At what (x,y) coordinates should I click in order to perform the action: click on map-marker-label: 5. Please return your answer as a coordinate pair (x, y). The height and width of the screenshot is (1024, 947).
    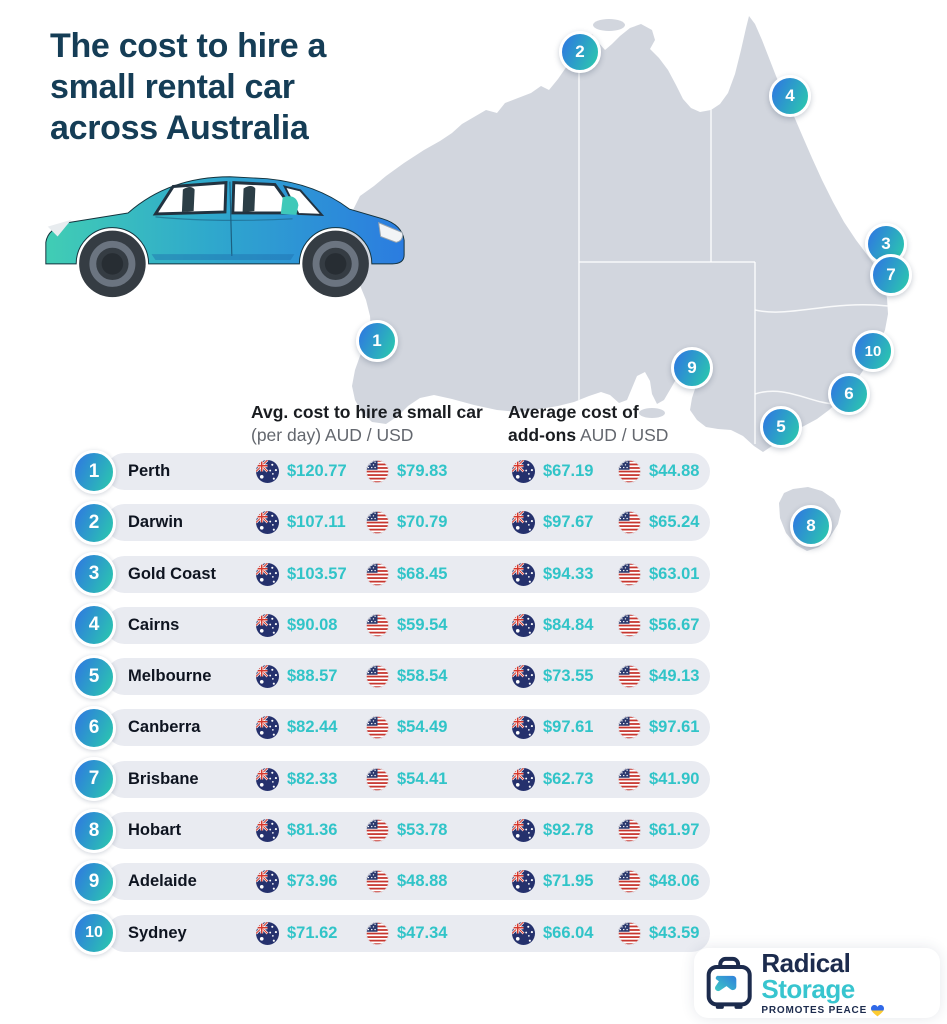
    Looking at the image, I should click on (781, 426).